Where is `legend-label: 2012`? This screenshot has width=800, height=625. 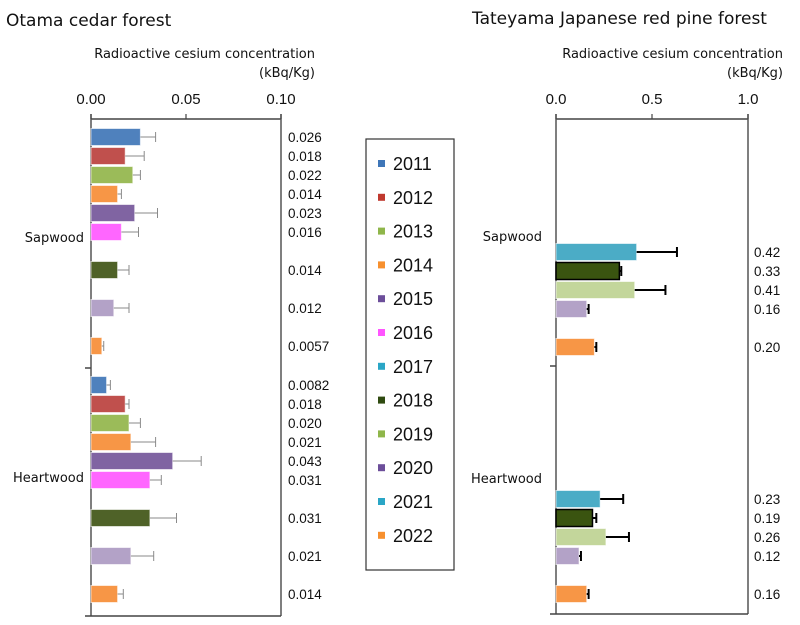
legend-label: 2012 is located at coordinates (413, 198).